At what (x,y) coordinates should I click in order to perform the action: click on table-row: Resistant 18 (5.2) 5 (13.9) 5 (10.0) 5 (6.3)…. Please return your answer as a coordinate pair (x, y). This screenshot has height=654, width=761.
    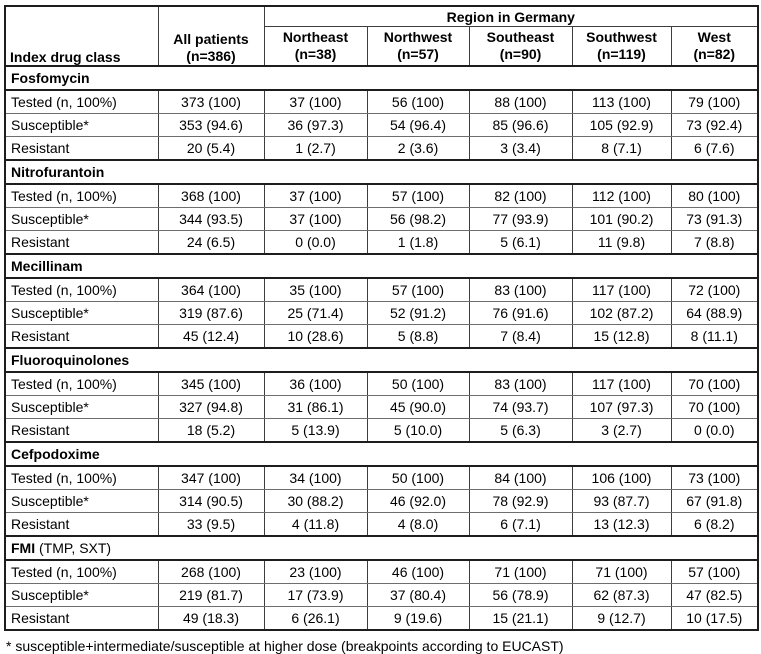
    Looking at the image, I should click on (381, 430).